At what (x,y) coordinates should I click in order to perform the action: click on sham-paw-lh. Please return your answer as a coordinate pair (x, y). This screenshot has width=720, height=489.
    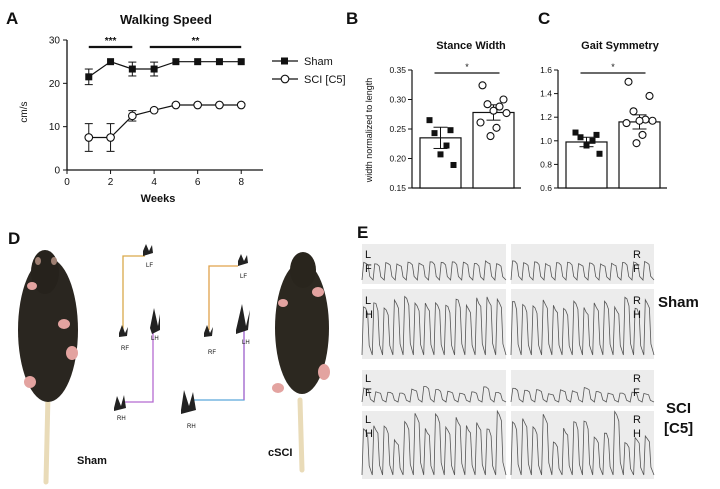
    Looking at the image, I should click on (30, 382).